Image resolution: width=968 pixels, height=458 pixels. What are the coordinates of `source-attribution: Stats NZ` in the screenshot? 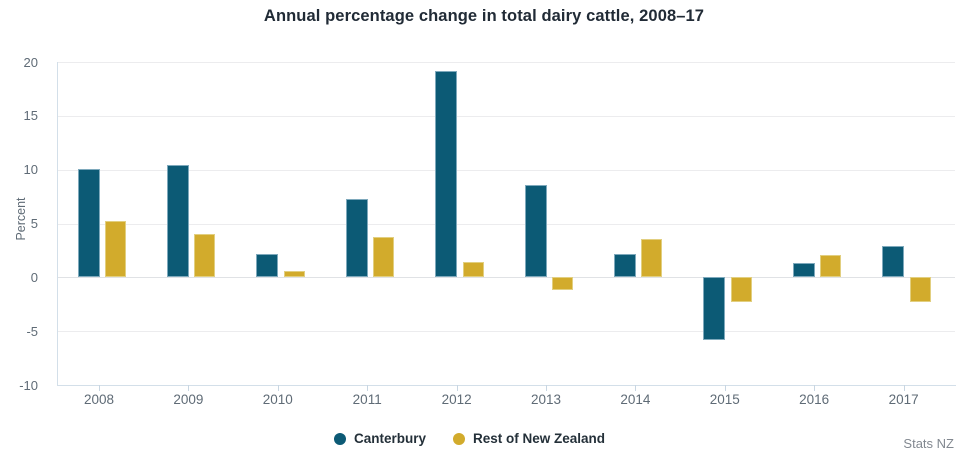 It's located at (928, 443).